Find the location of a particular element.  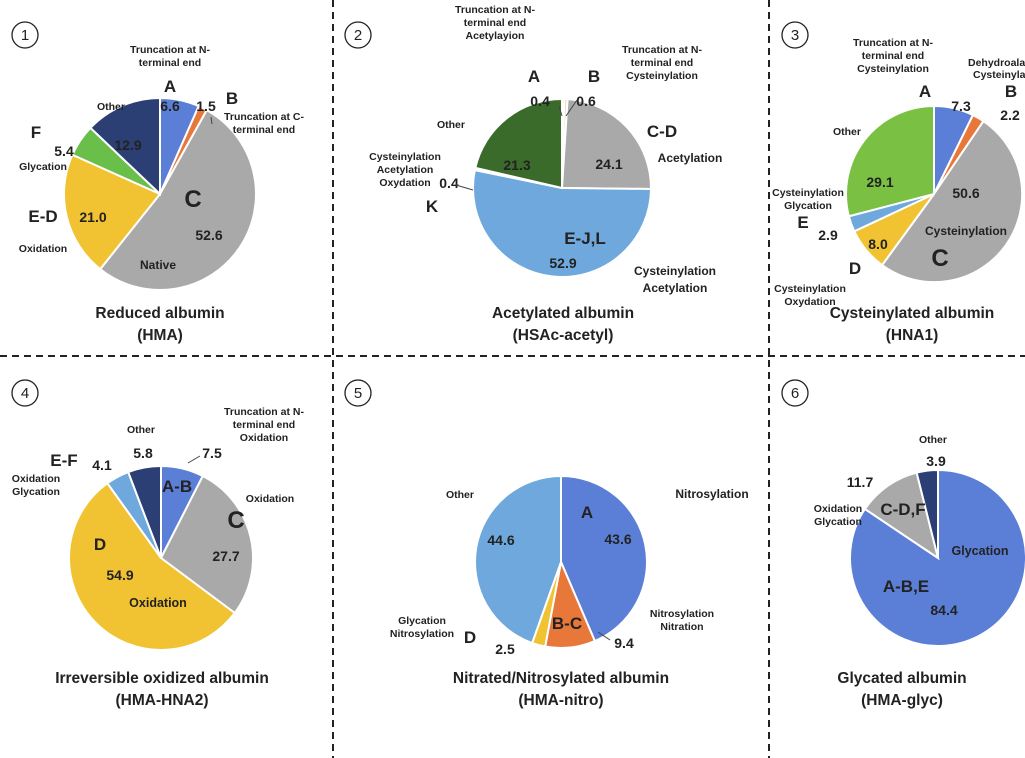

p5-d-desc-line2: Nitrosylation is located at coordinates (422, 634).